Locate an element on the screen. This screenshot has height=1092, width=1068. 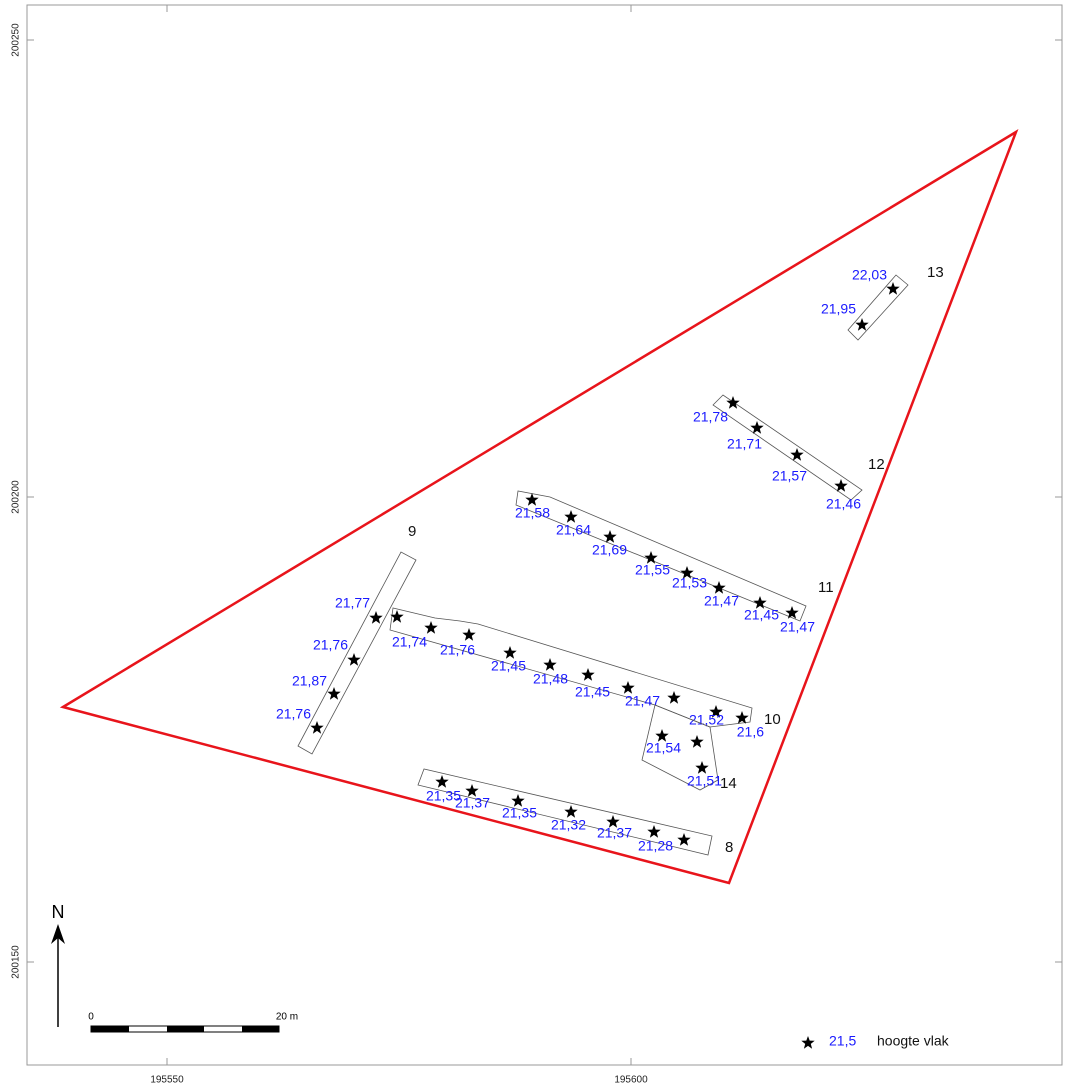
height-label: 21,32 is located at coordinates (568, 825).